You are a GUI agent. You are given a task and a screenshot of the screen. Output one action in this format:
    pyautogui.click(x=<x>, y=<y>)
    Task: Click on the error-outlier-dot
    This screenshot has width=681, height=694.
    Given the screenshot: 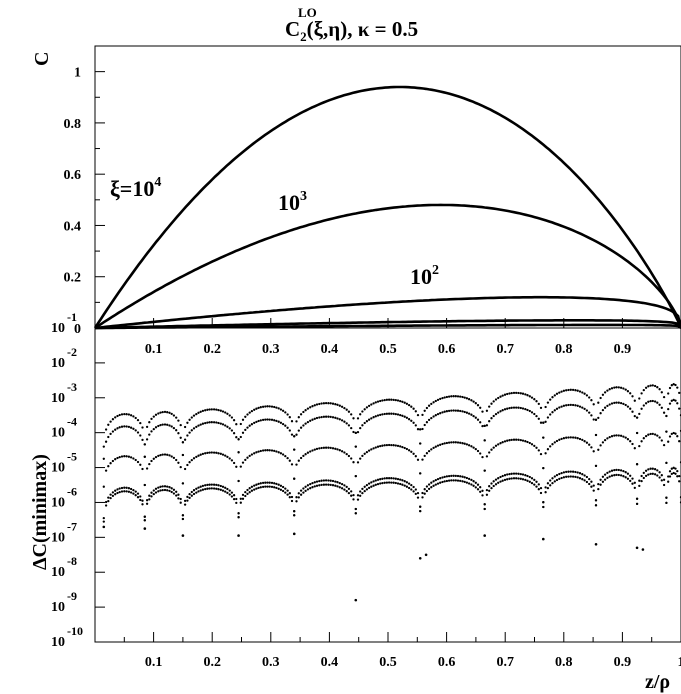 What is the action you would take?
    pyautogui.click(x=637, y=548)
    